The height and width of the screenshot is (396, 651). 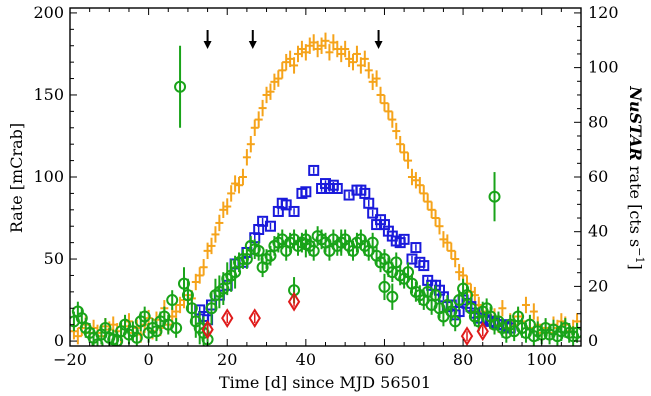 I want to click on x-tick-label: 100, so click(x=541, y=359).